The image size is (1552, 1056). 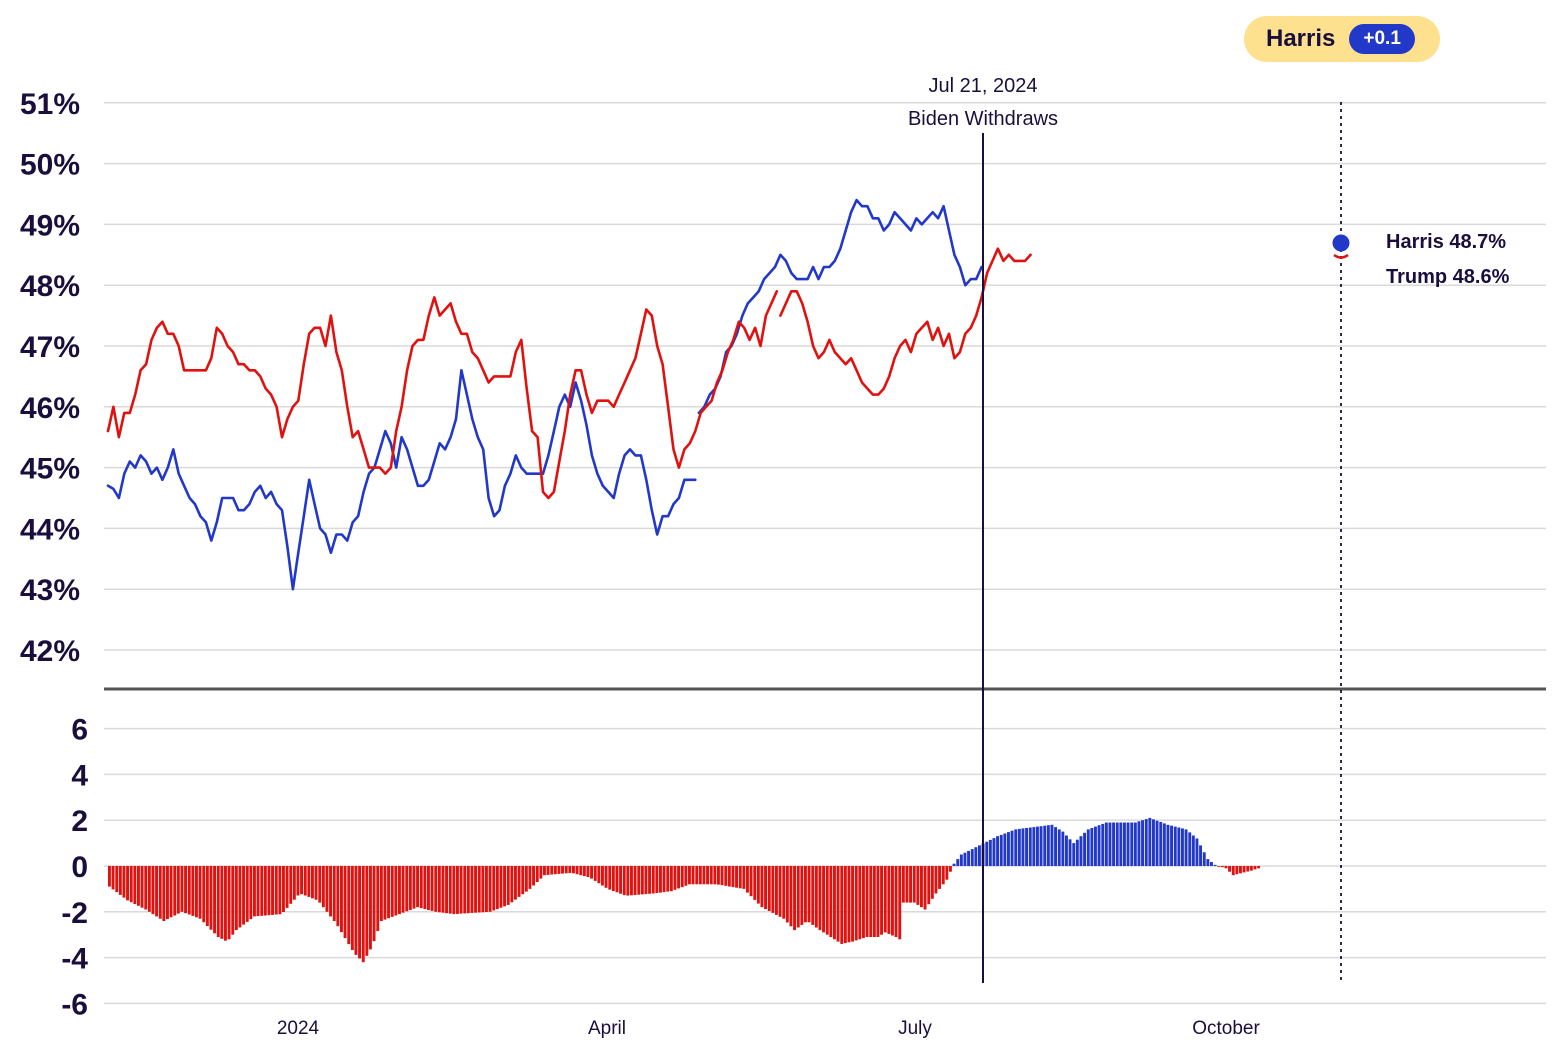 I want to click on y-tick-label: 48%, so click(x=50, y=286).